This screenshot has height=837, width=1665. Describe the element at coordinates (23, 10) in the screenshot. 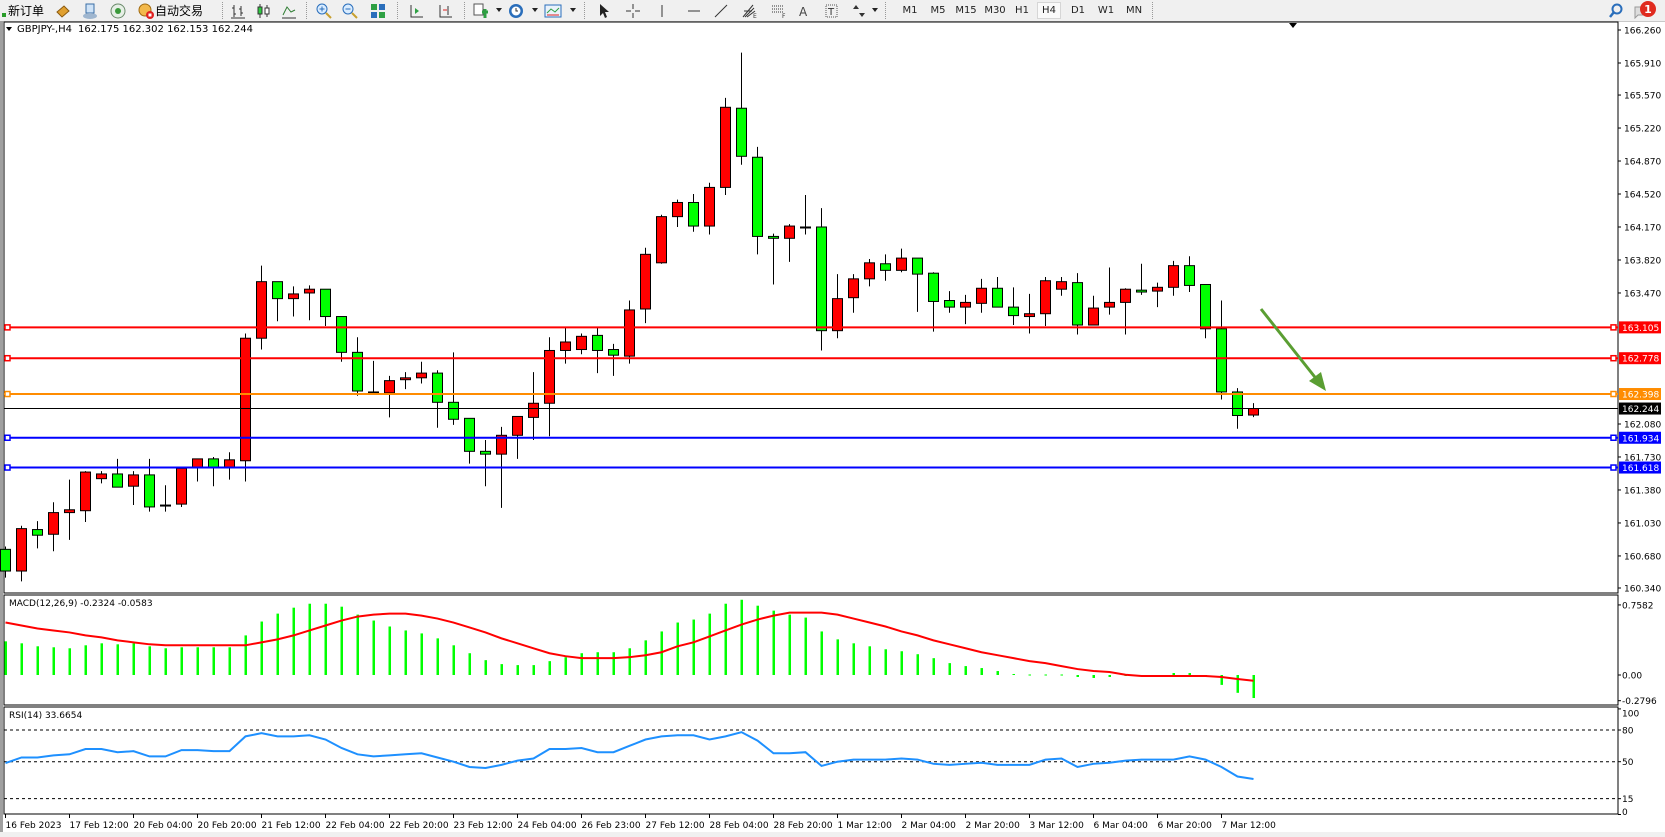

I see `new-order-button: 新订单` at that location.